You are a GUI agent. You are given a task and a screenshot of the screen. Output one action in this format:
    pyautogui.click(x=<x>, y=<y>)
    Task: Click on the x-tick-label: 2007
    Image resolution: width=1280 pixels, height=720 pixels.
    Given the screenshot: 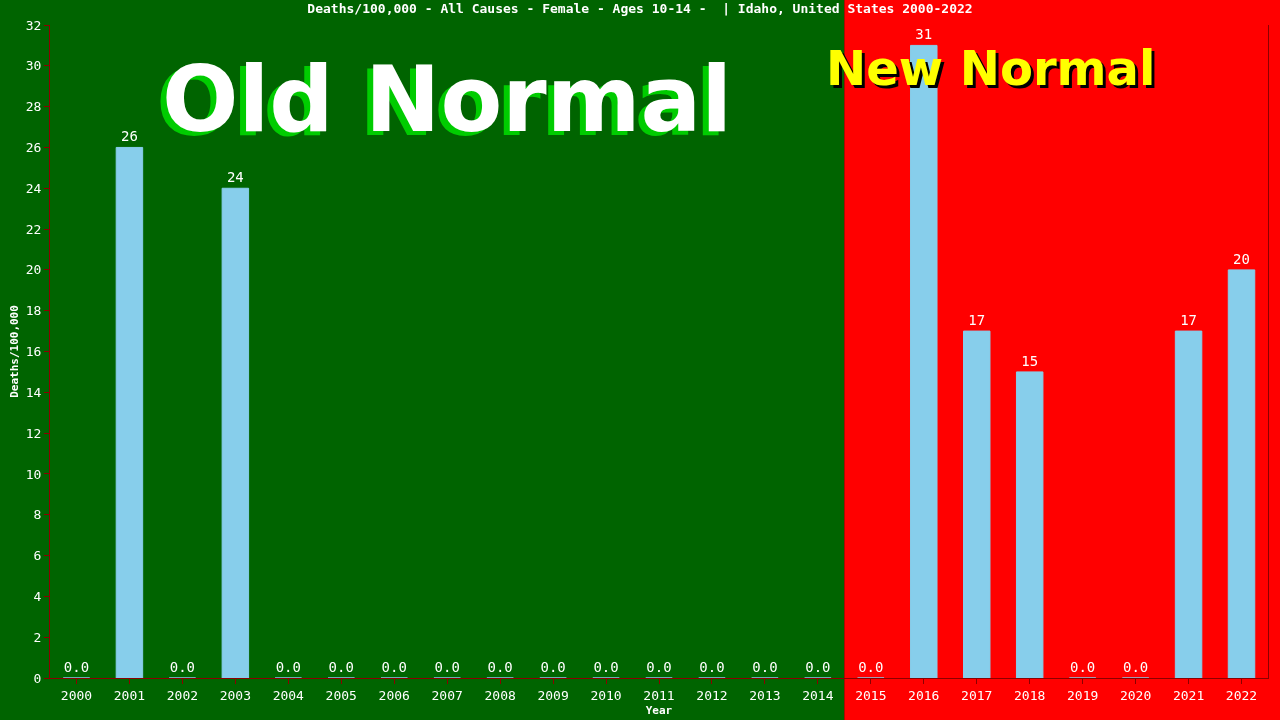 What is the action you would take?
    pyautogui.click(x=447, y=695)
    